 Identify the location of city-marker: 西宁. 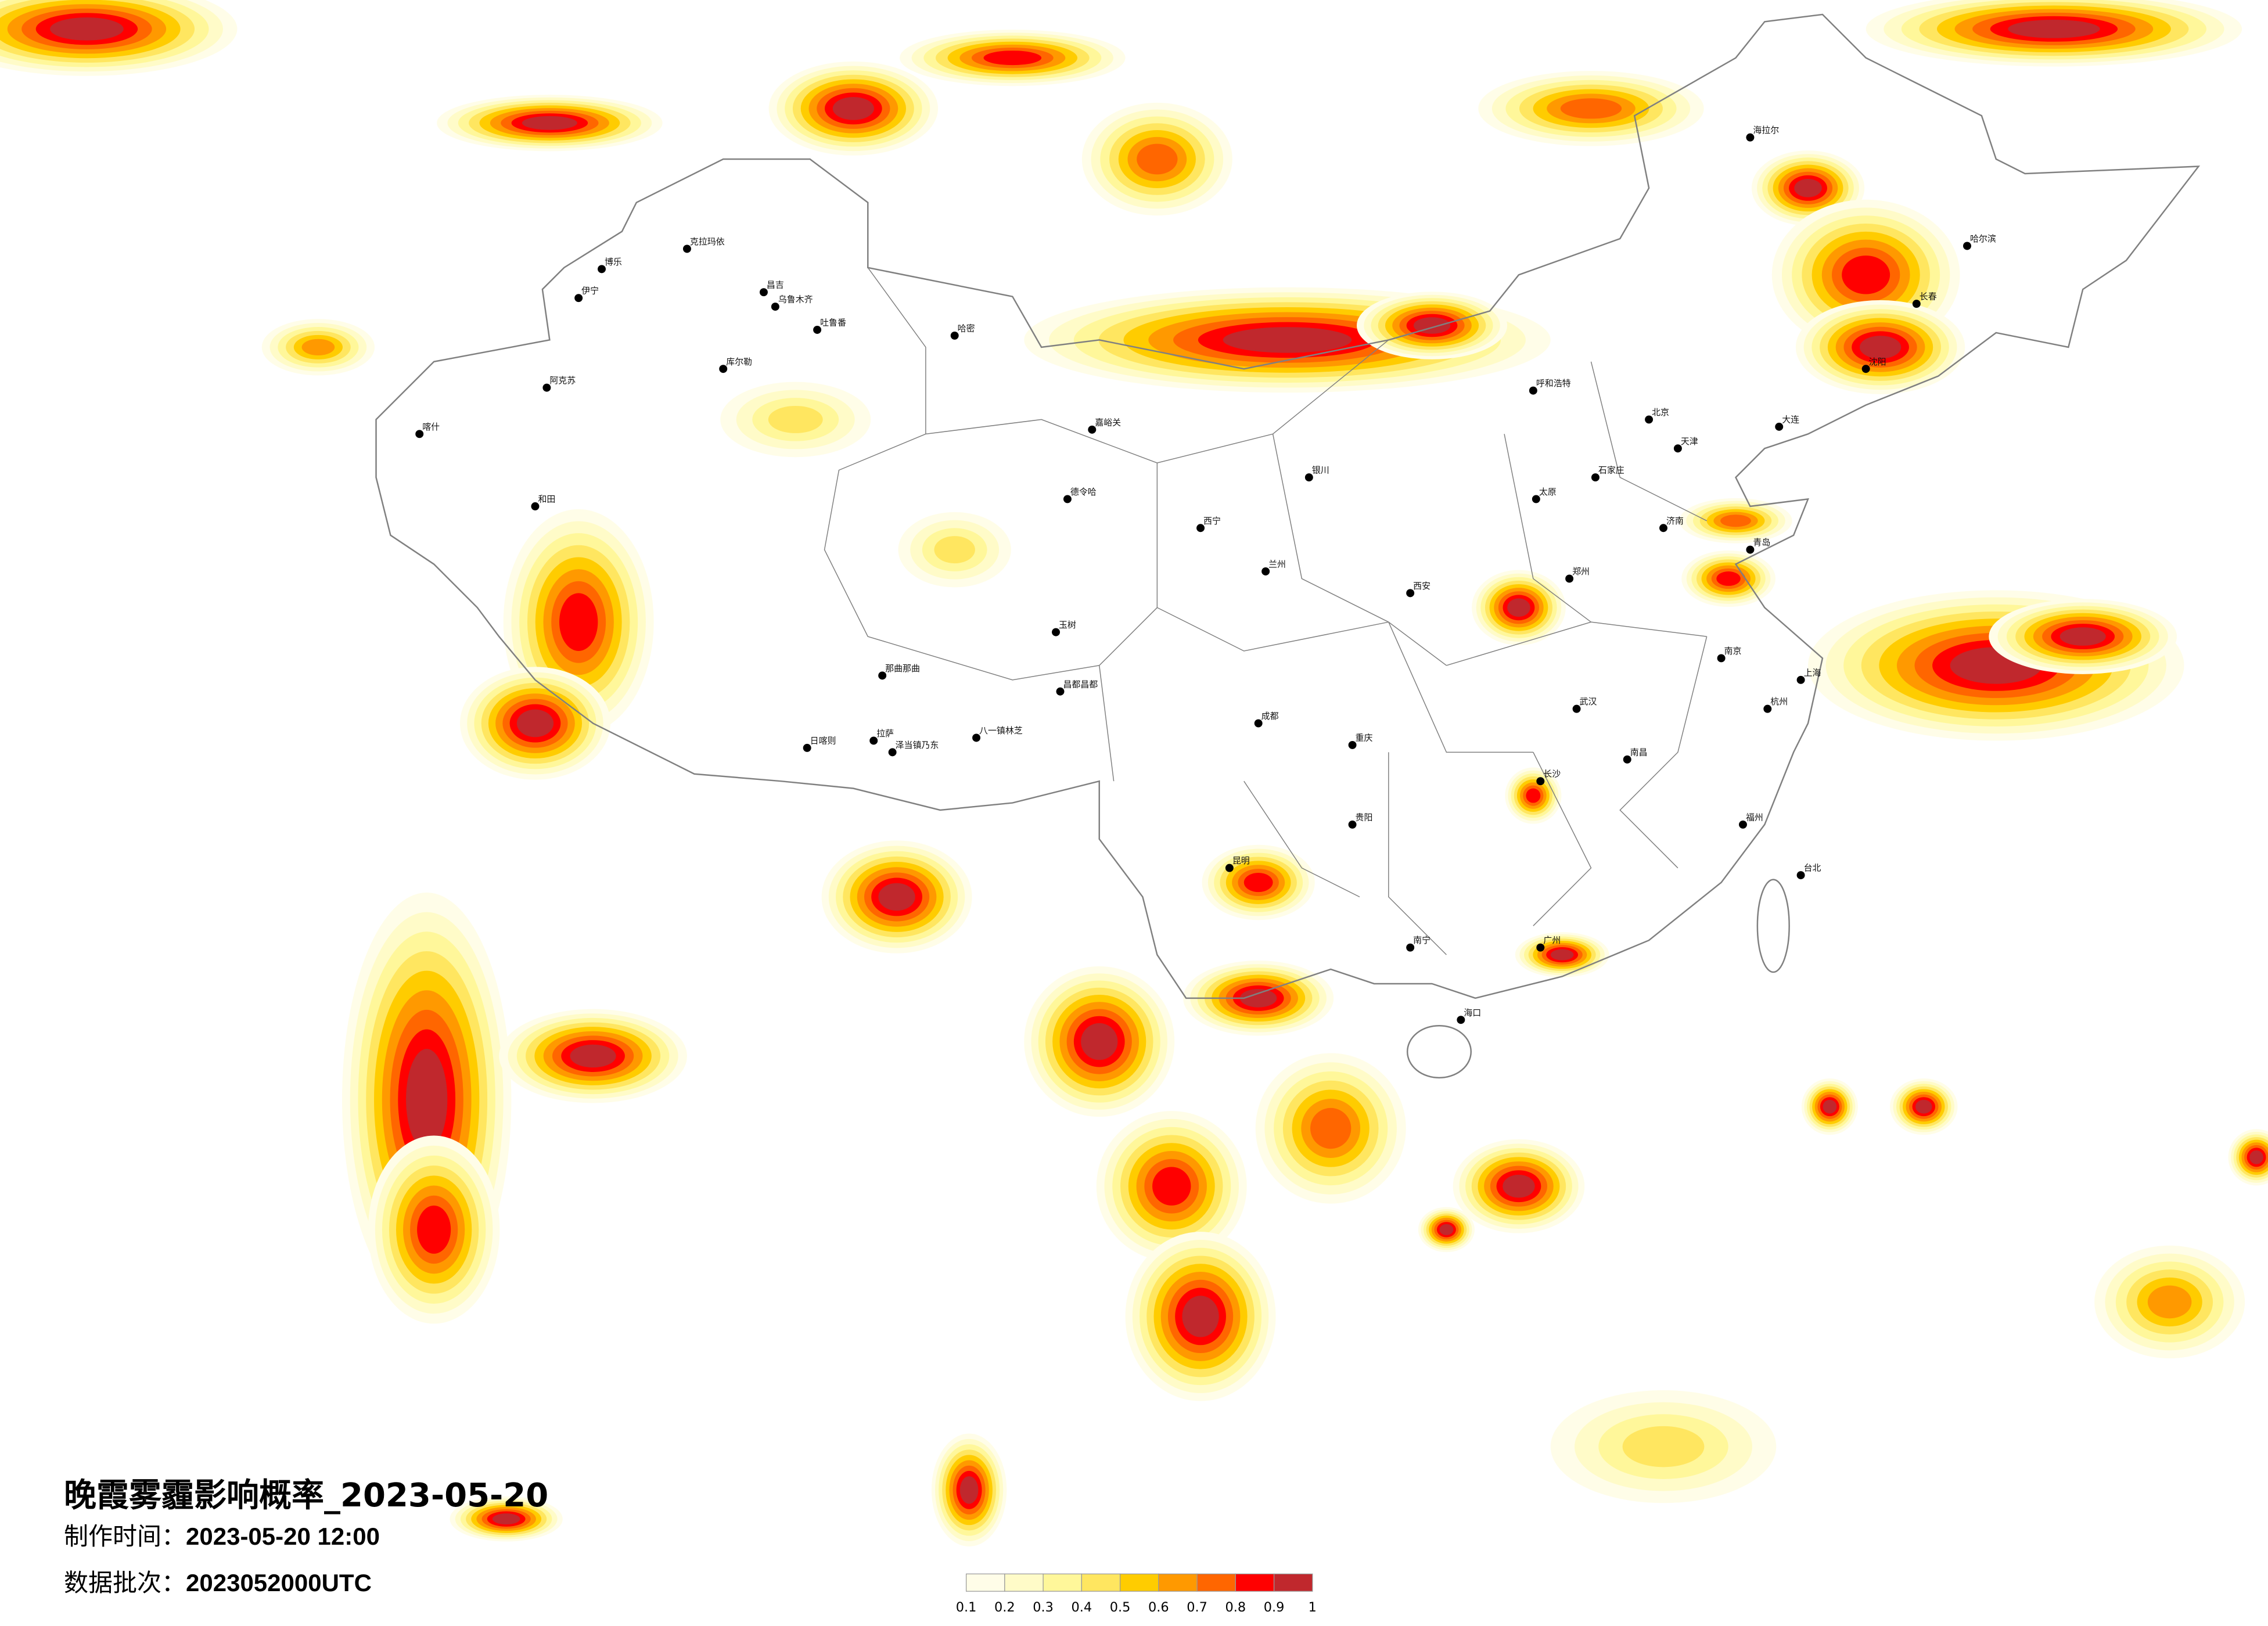
(1208, 524).